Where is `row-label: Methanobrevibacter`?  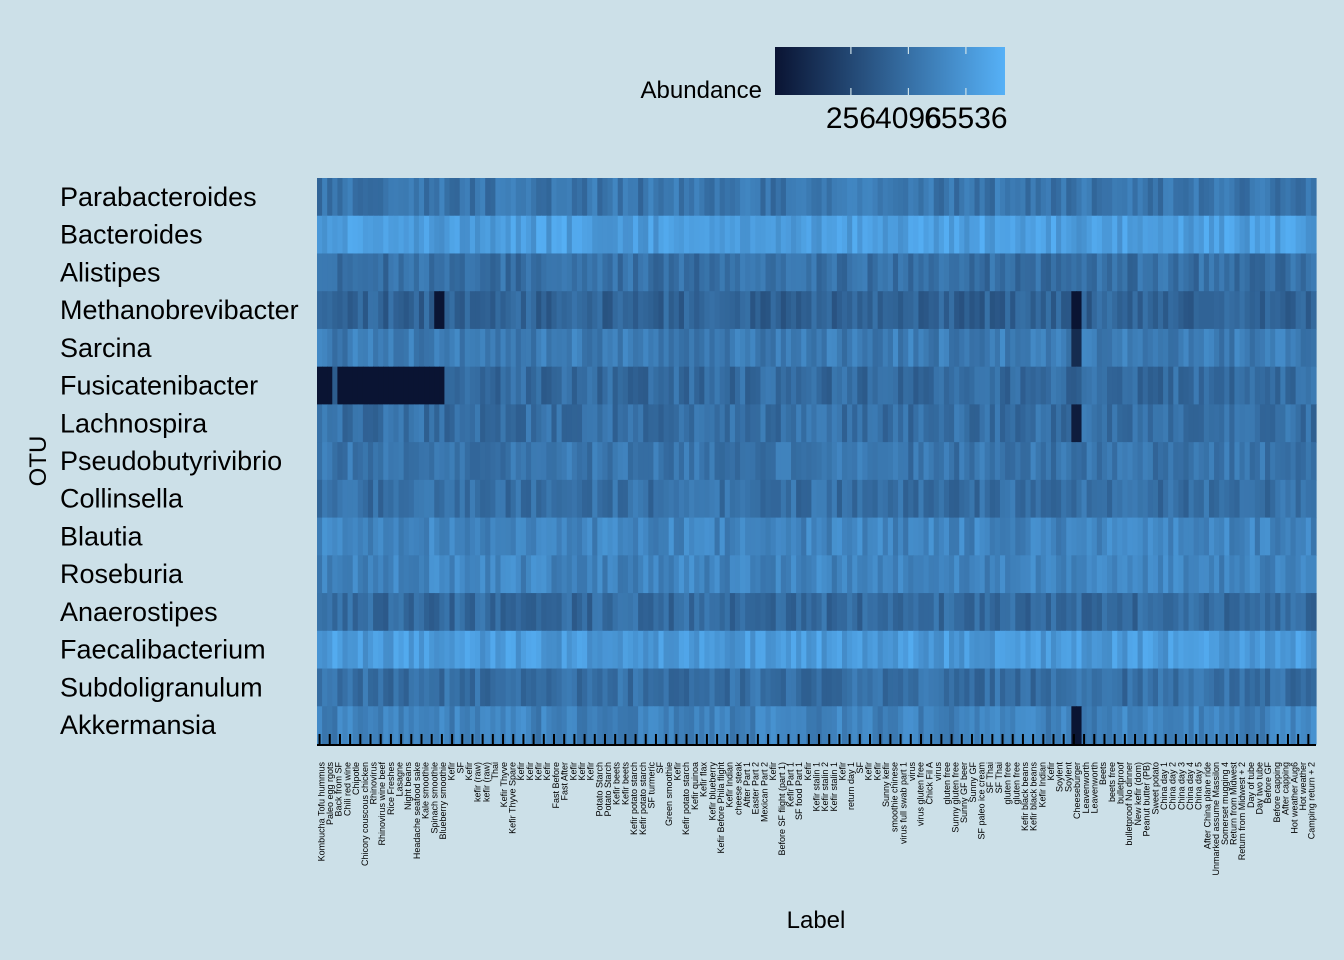 row-label: Methanobrevibacter is located at coordinates (179, 310).